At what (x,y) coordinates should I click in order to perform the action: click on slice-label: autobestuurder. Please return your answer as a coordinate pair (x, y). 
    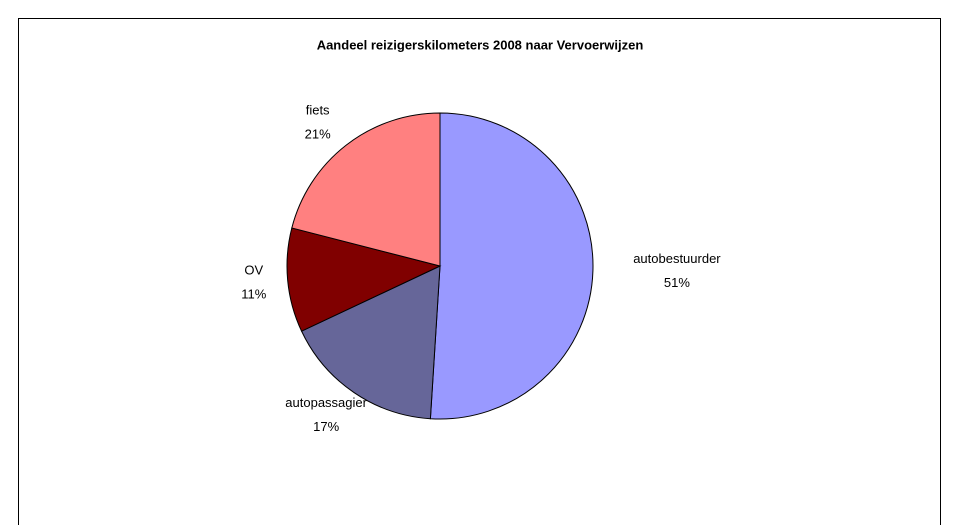
    Looking at the image, I should click on (677, 258).